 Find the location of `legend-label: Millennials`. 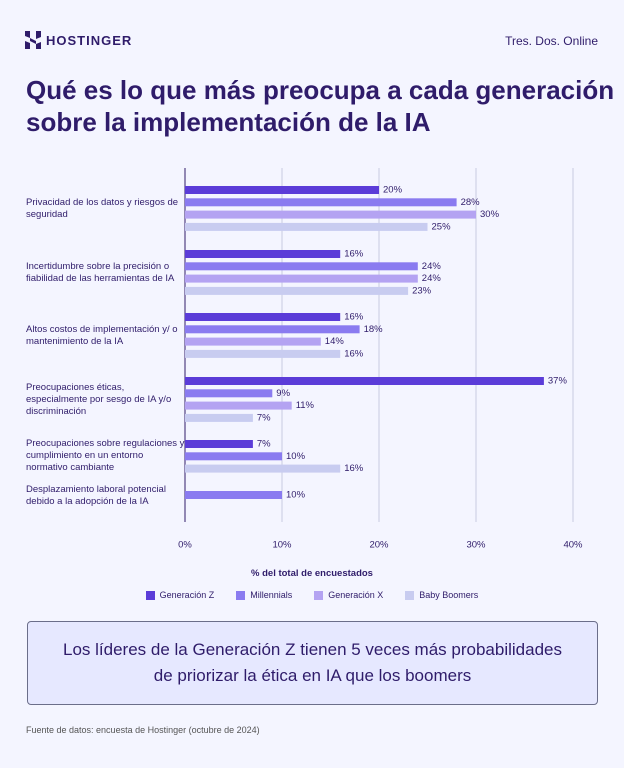

legend-label: Millennials is located at coordinates (271, 595).